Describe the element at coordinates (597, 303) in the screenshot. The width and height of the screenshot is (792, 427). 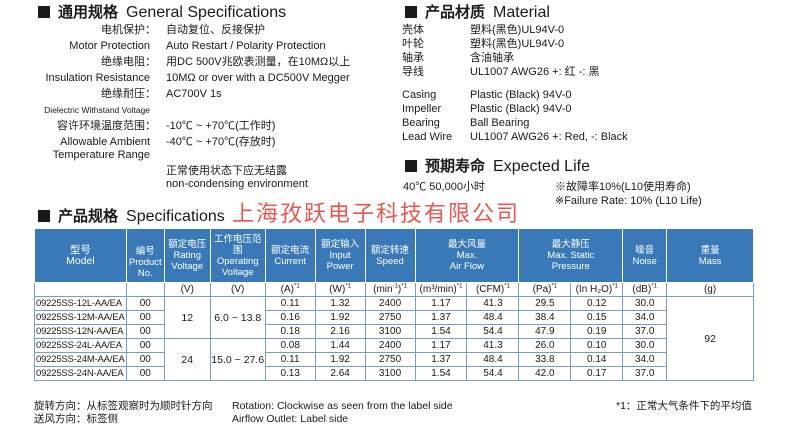
I see `cell-inh2o: 0.12` at that location.